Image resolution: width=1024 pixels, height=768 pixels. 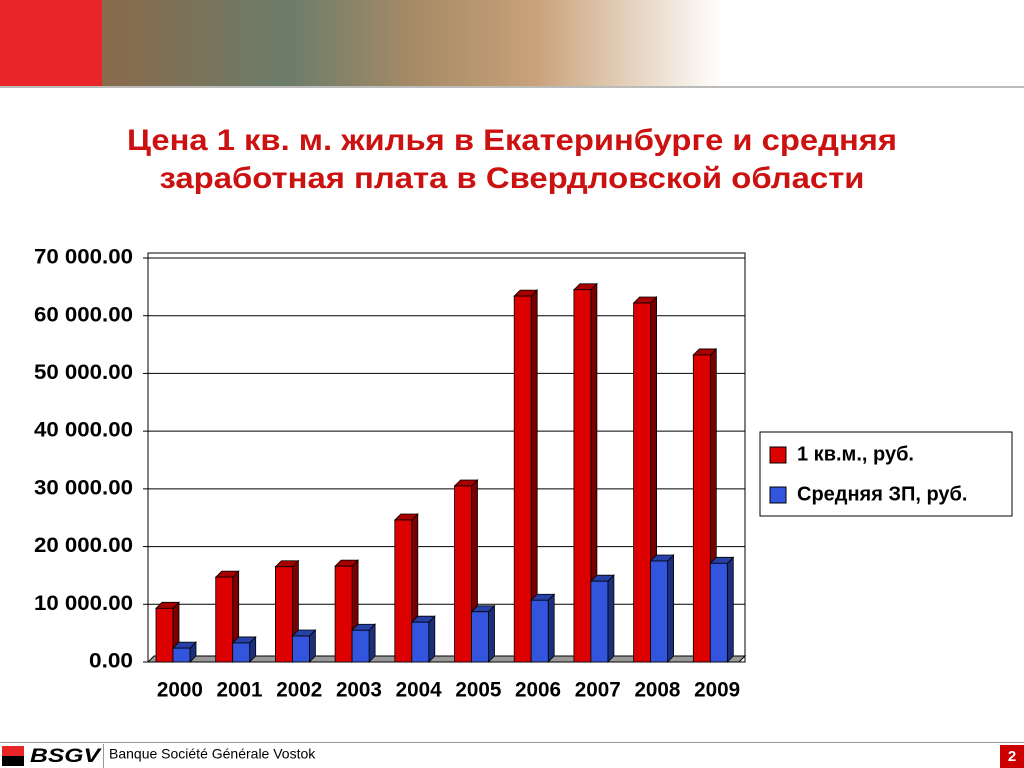 What do you see at coordinates (13, 761) in the screenshot?
I see `footer-logo-mark` at bounding box center [13, 761].